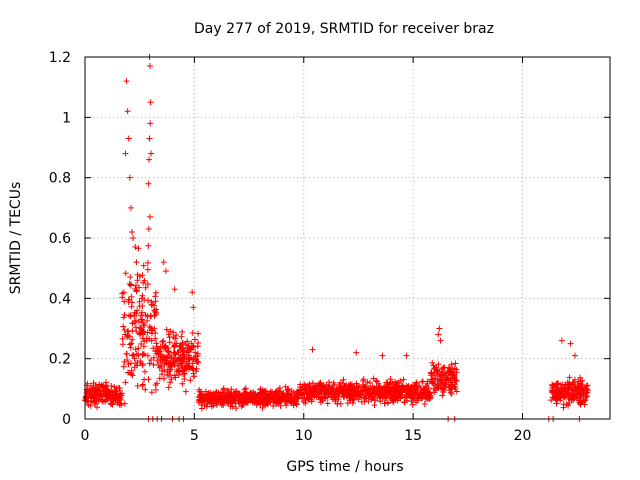 This screenshot has height=480, width=640. I want to click on y-tick-label: 0.8, so click(60, 179).